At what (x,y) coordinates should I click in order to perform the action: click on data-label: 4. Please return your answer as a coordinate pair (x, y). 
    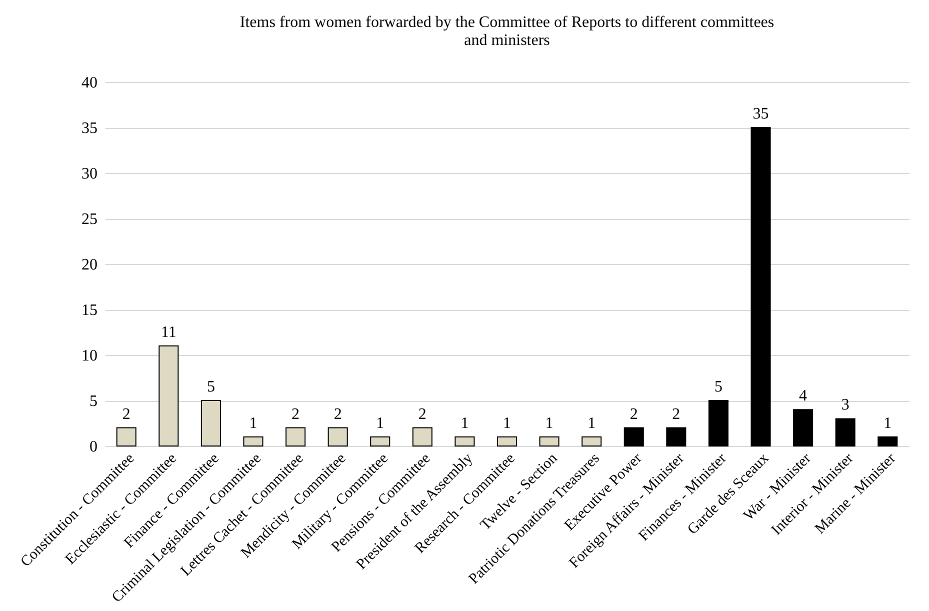
    Looking at the image, I should click on (803, 396).